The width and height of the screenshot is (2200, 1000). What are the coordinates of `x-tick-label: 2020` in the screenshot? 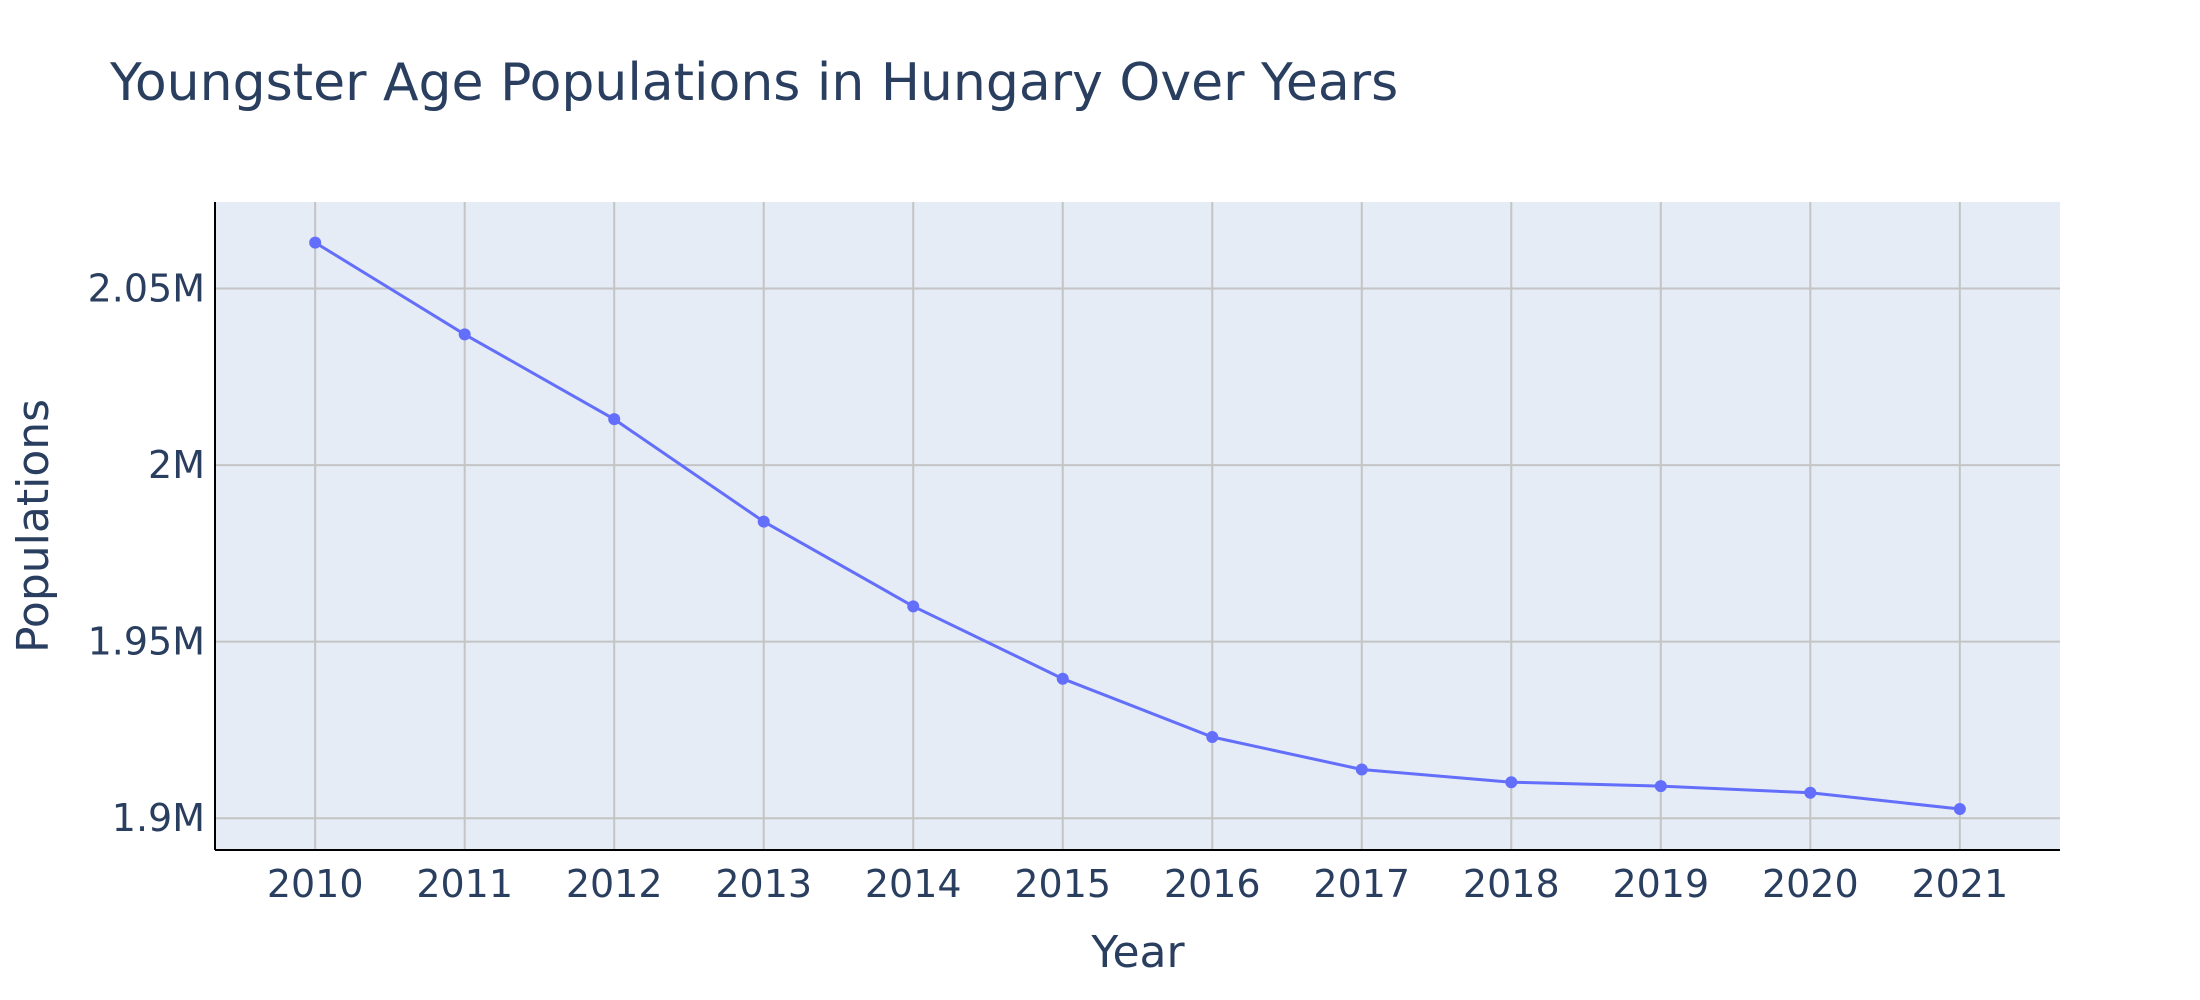 It's located at (1810, 884).